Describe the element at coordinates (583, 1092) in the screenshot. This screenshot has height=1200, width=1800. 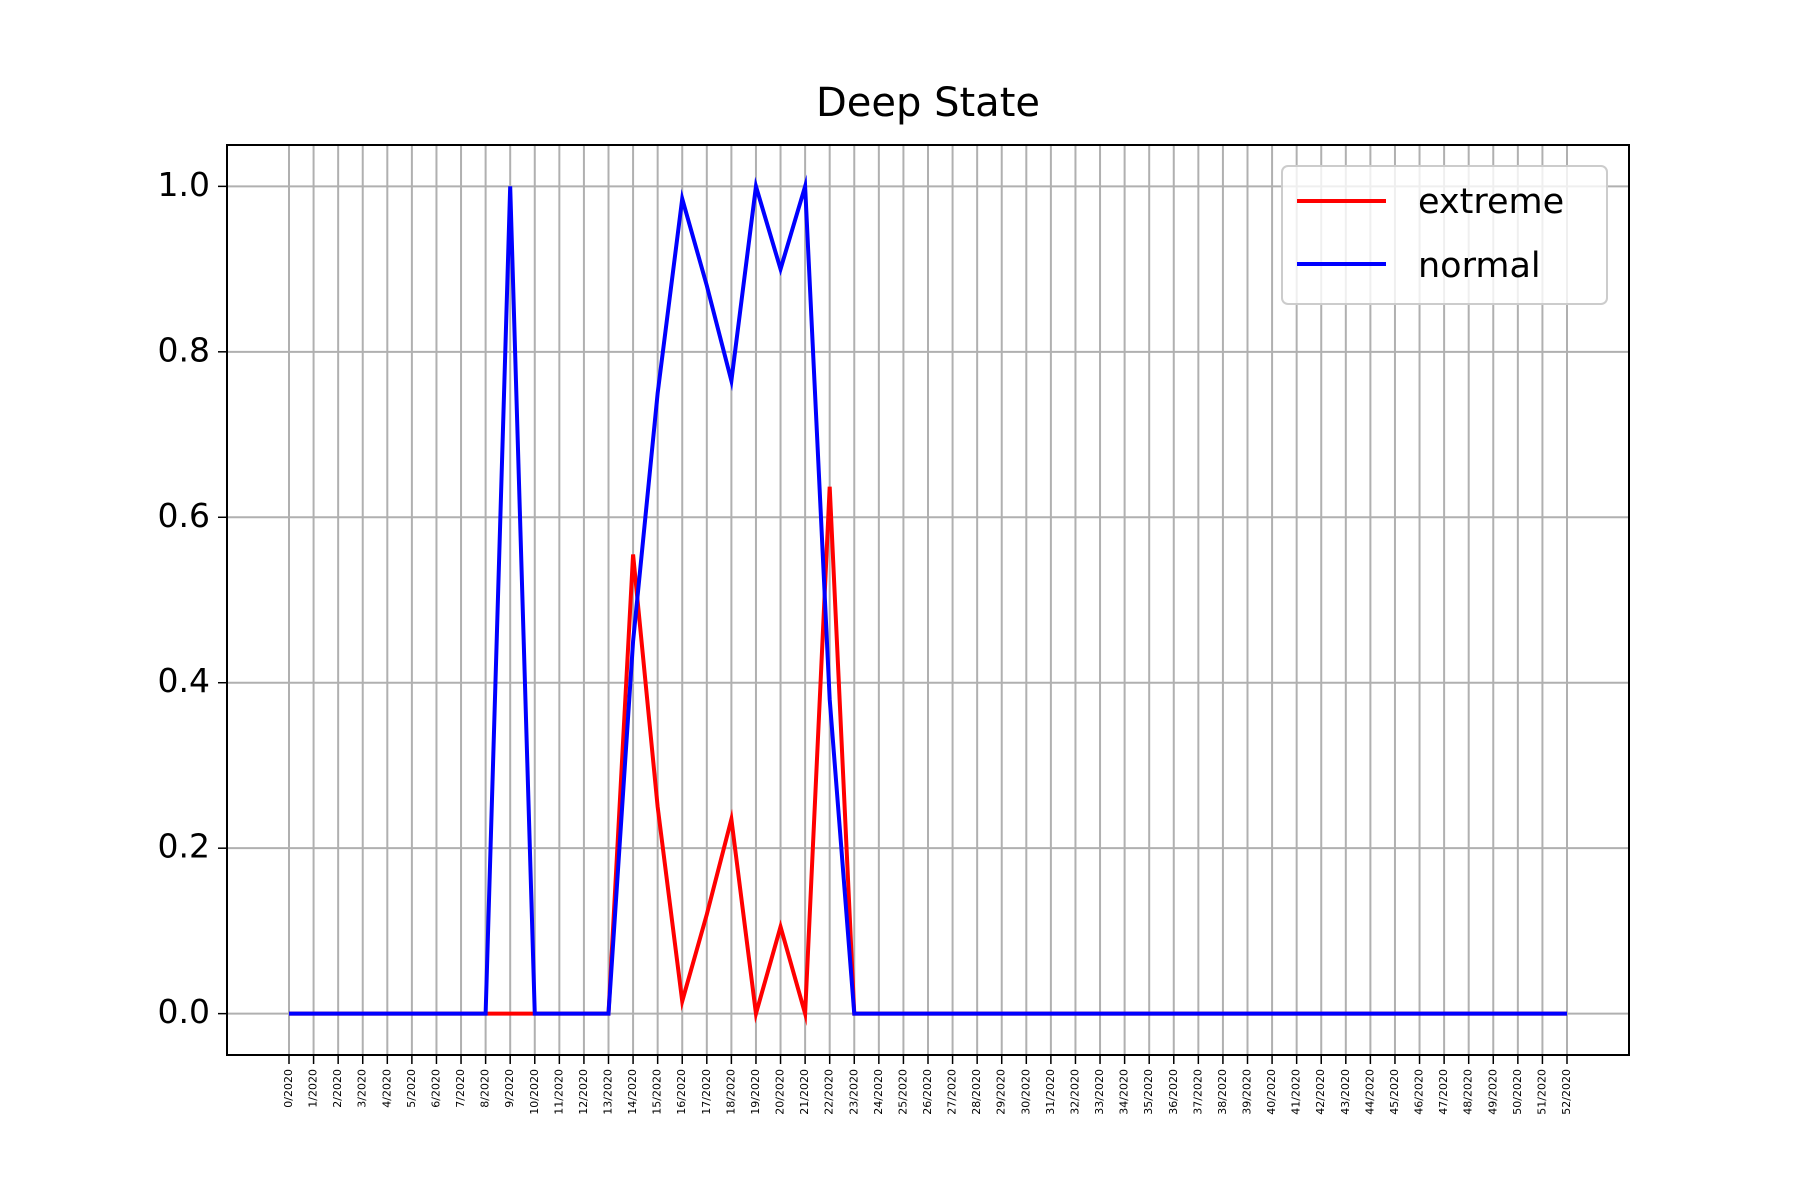
I see `x-tick-label: 12/2020` at that location.